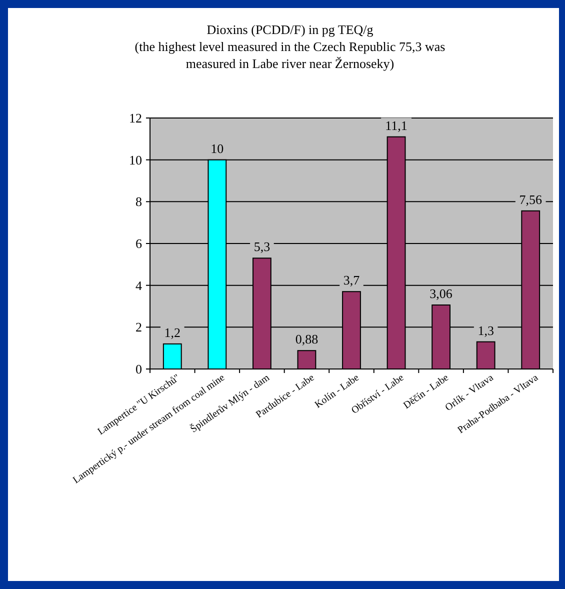  Describe the element at coordinates (139, 244) in the screenshot. I see `y-tick-label: 6` at that location.